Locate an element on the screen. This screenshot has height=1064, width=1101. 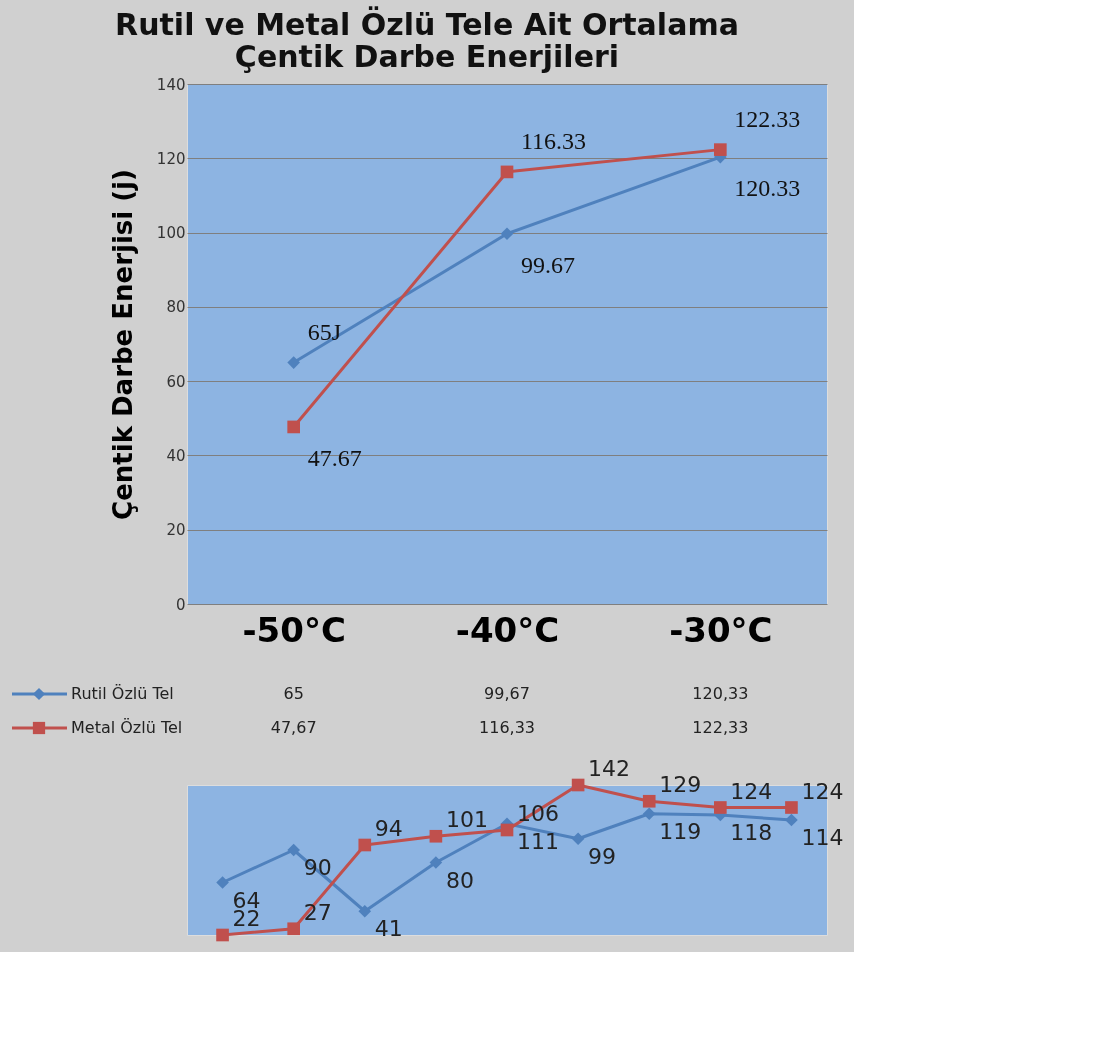
data-label: 111 is located at coordinates (538, 841).